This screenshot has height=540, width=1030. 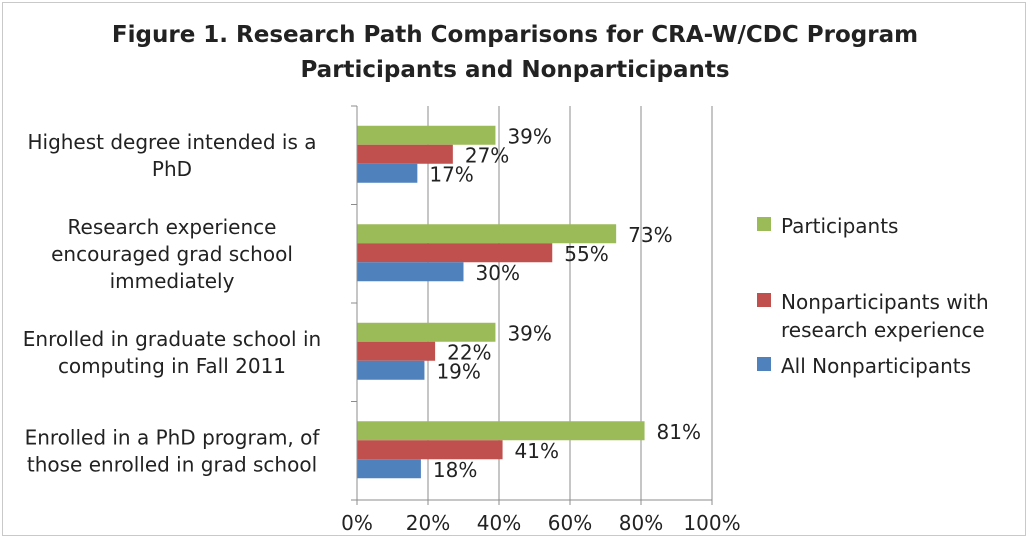 I want to click on data-label-series1-cat0: 27%, so click(x=487, y=155).